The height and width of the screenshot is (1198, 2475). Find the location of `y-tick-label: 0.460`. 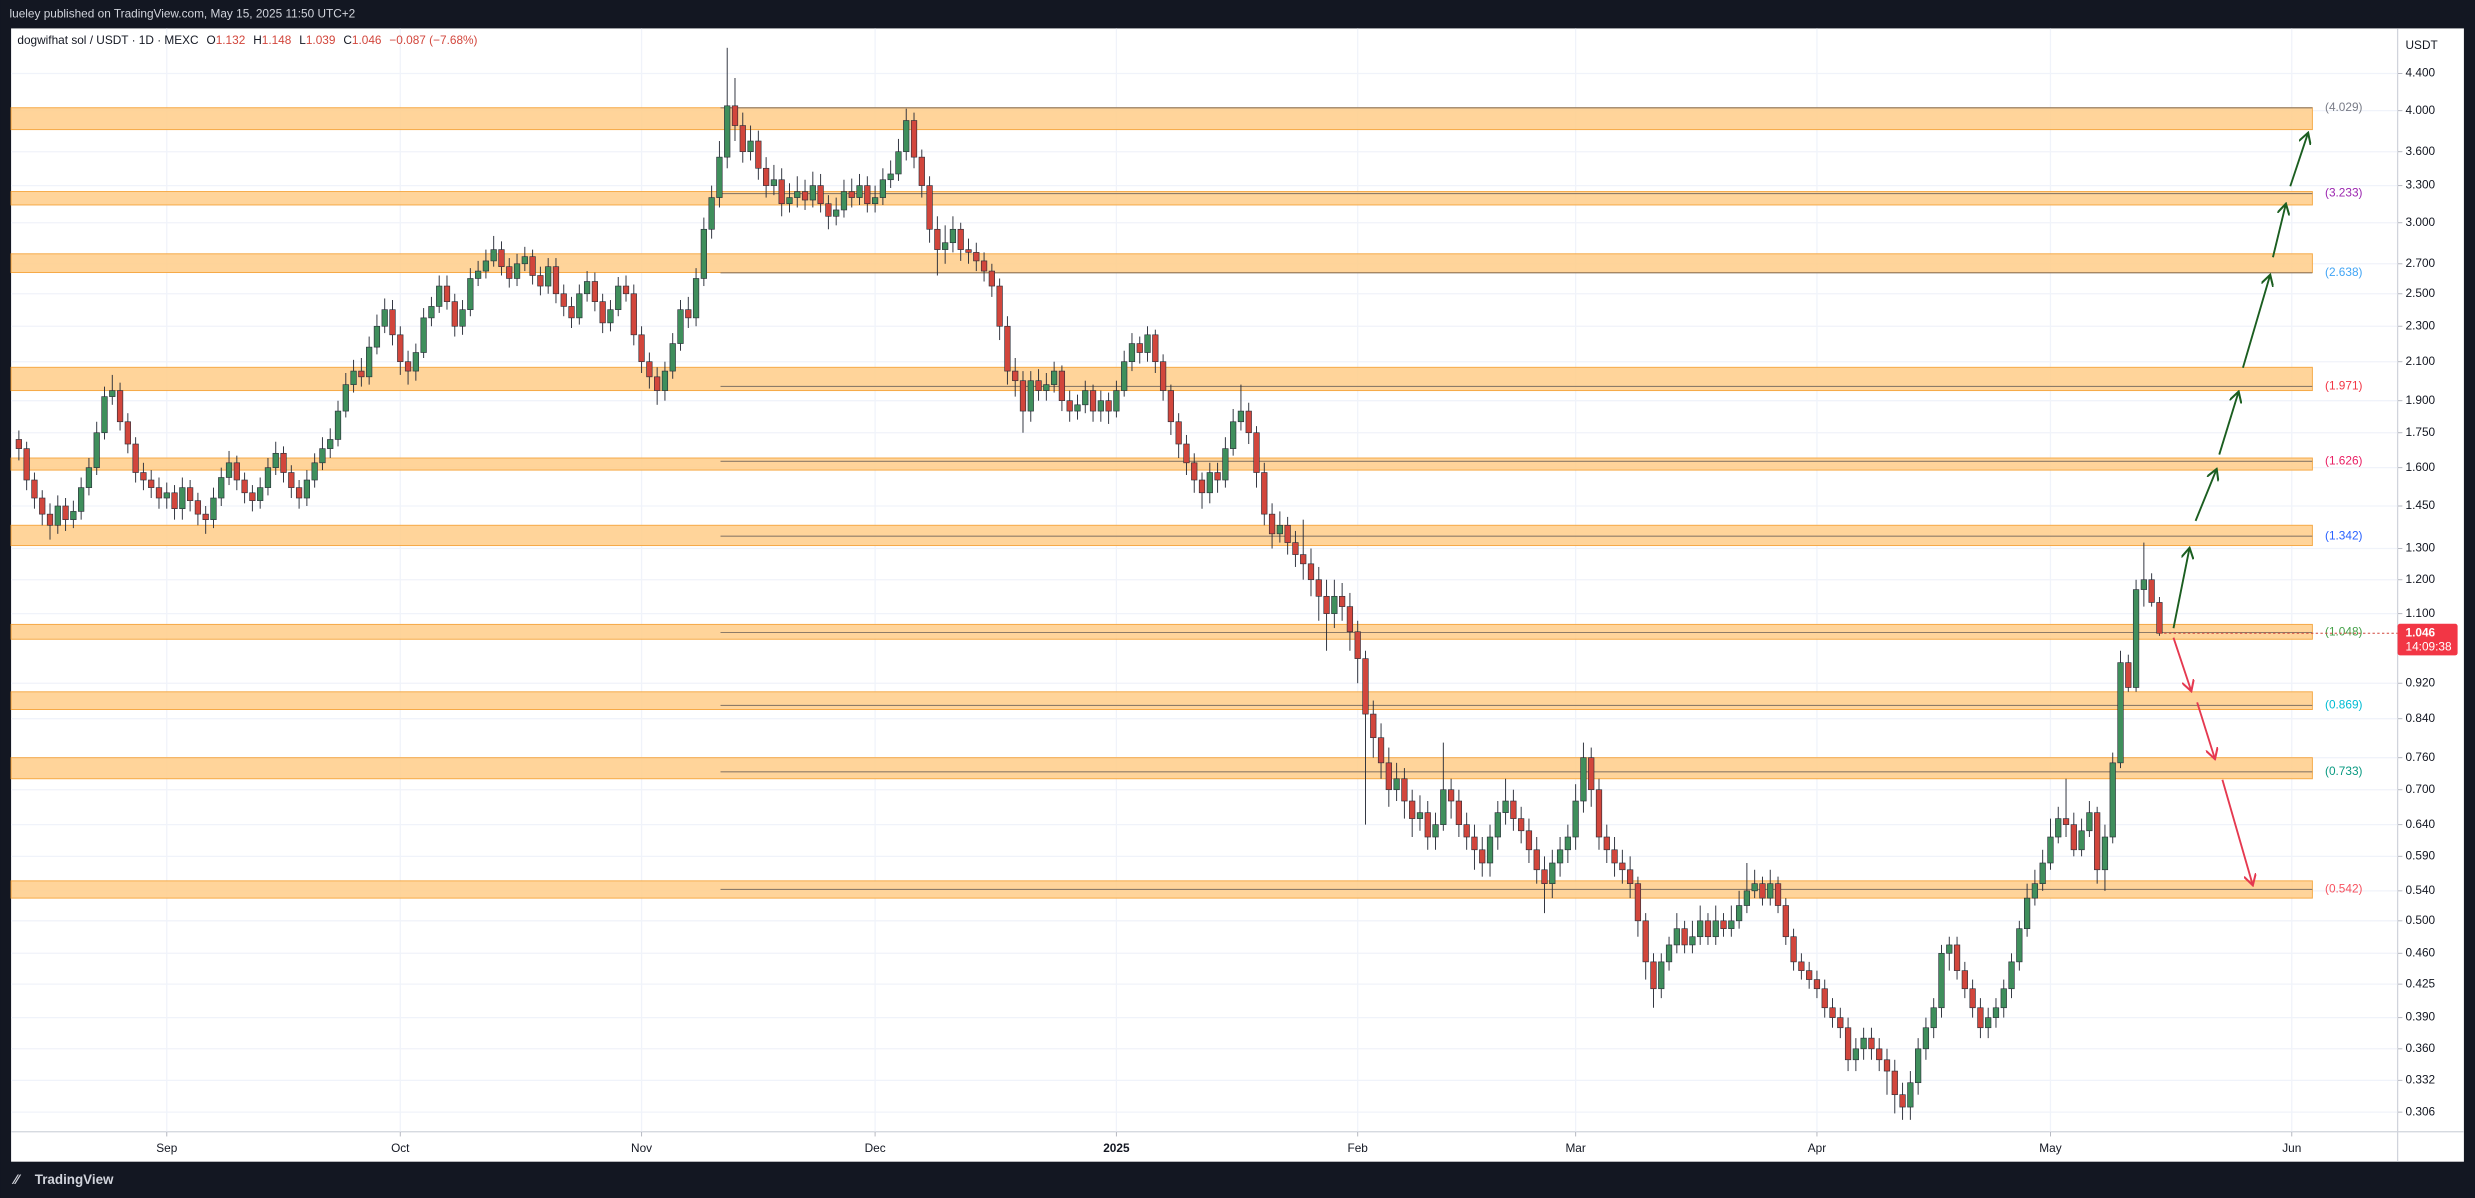

y-tick-label: 0.460 is located at coordinates (2421, 952).